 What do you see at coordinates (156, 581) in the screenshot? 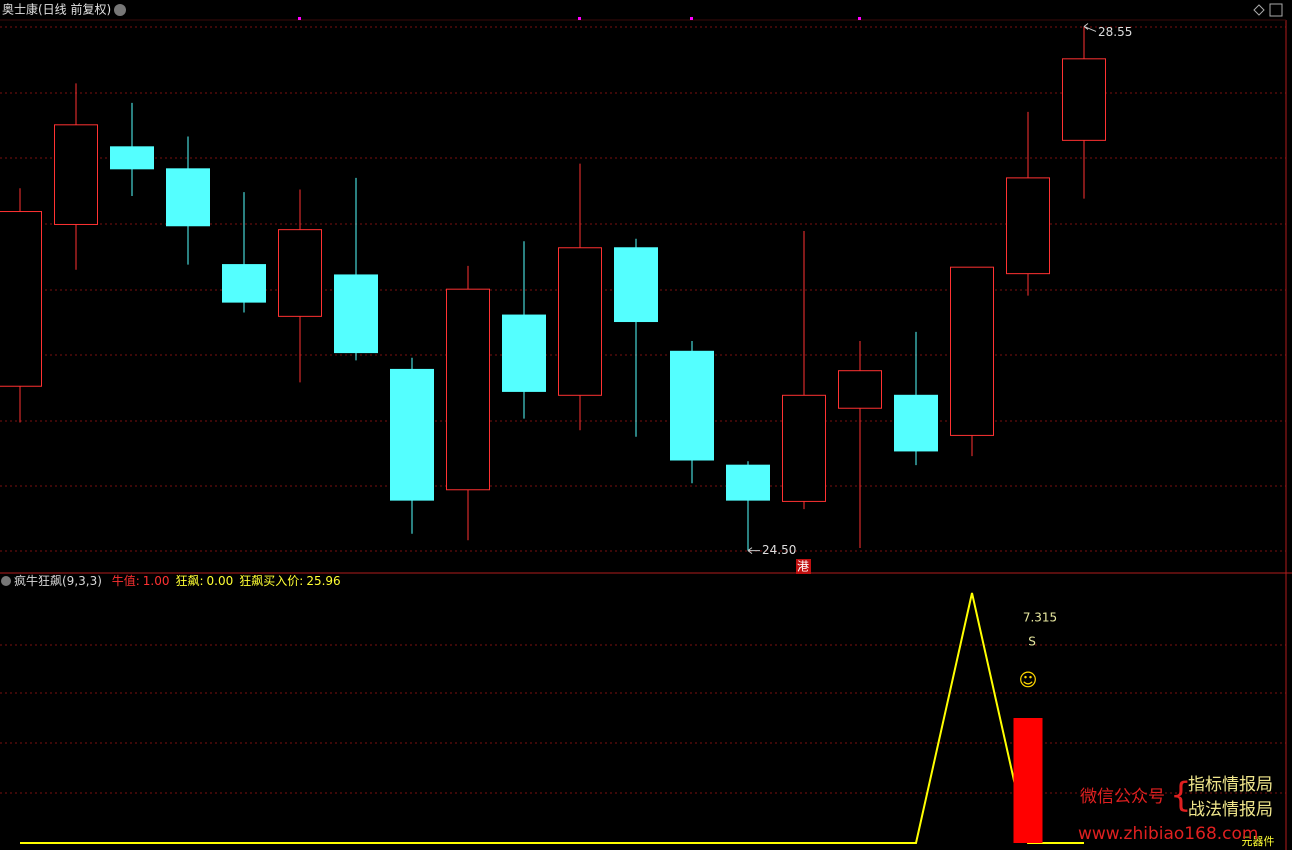
I see `legend-value: 1.00` at bounding box center [156, 581].